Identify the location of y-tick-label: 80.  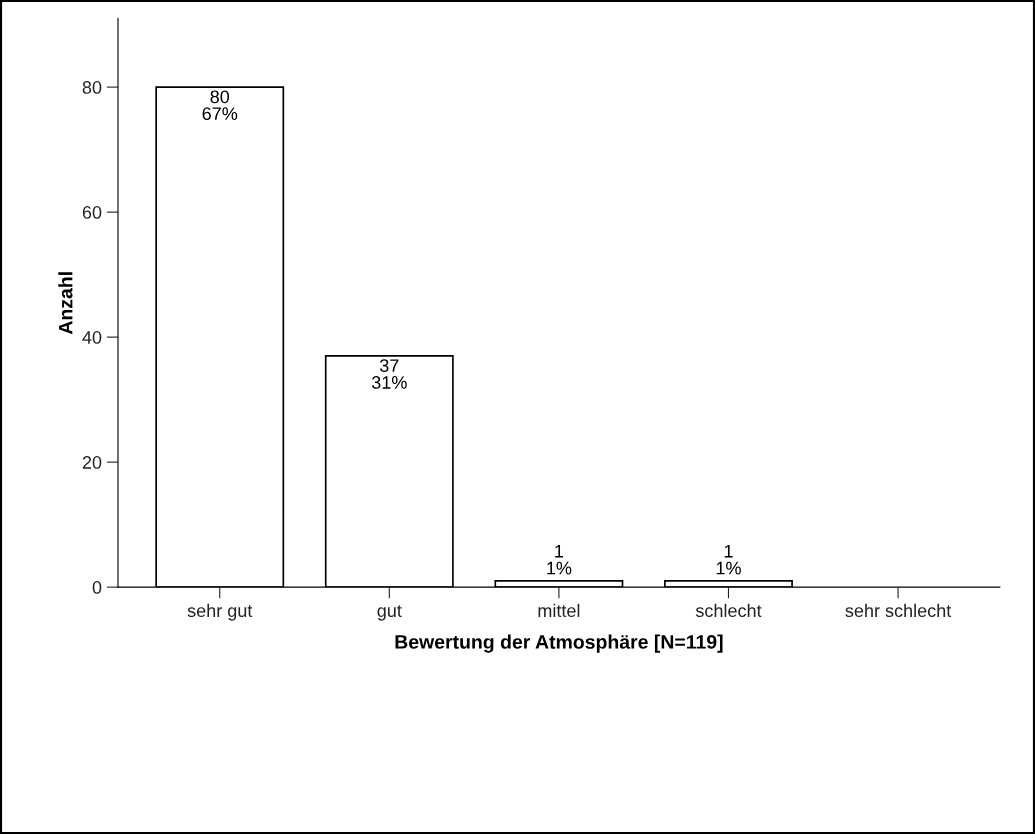
(92, 87).